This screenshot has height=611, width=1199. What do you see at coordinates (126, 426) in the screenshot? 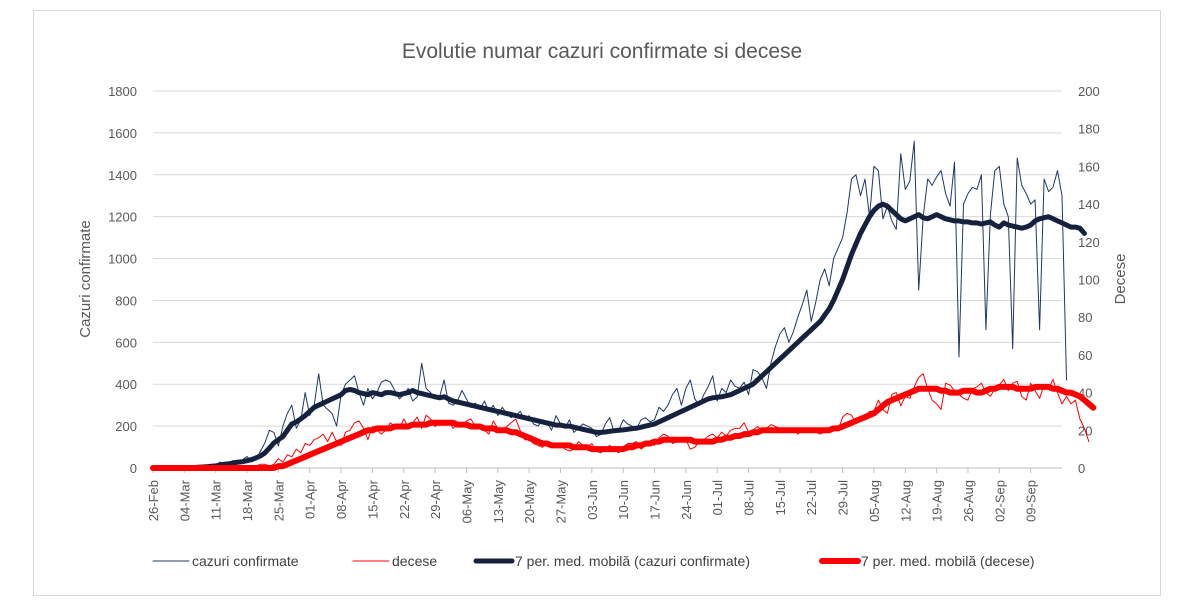
I see `y-tick-label-1: 200` at bounding box center [126, 426].